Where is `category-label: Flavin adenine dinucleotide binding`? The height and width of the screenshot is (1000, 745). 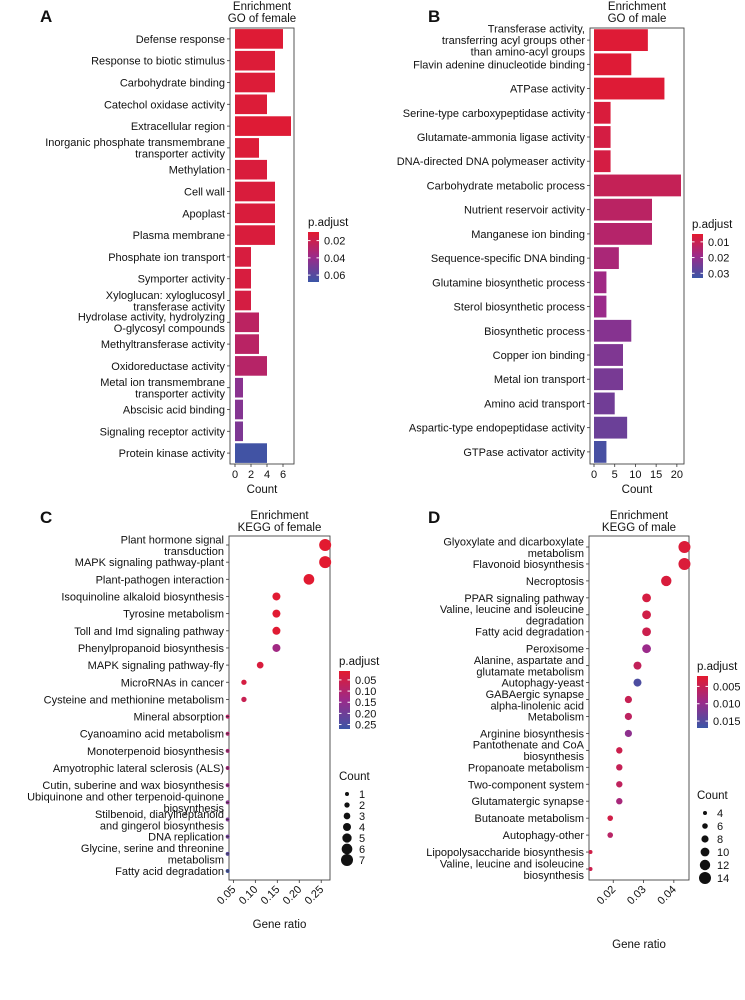
category-label: Flavin adenine dinucleotide binding is located at coordinates (499, 65).